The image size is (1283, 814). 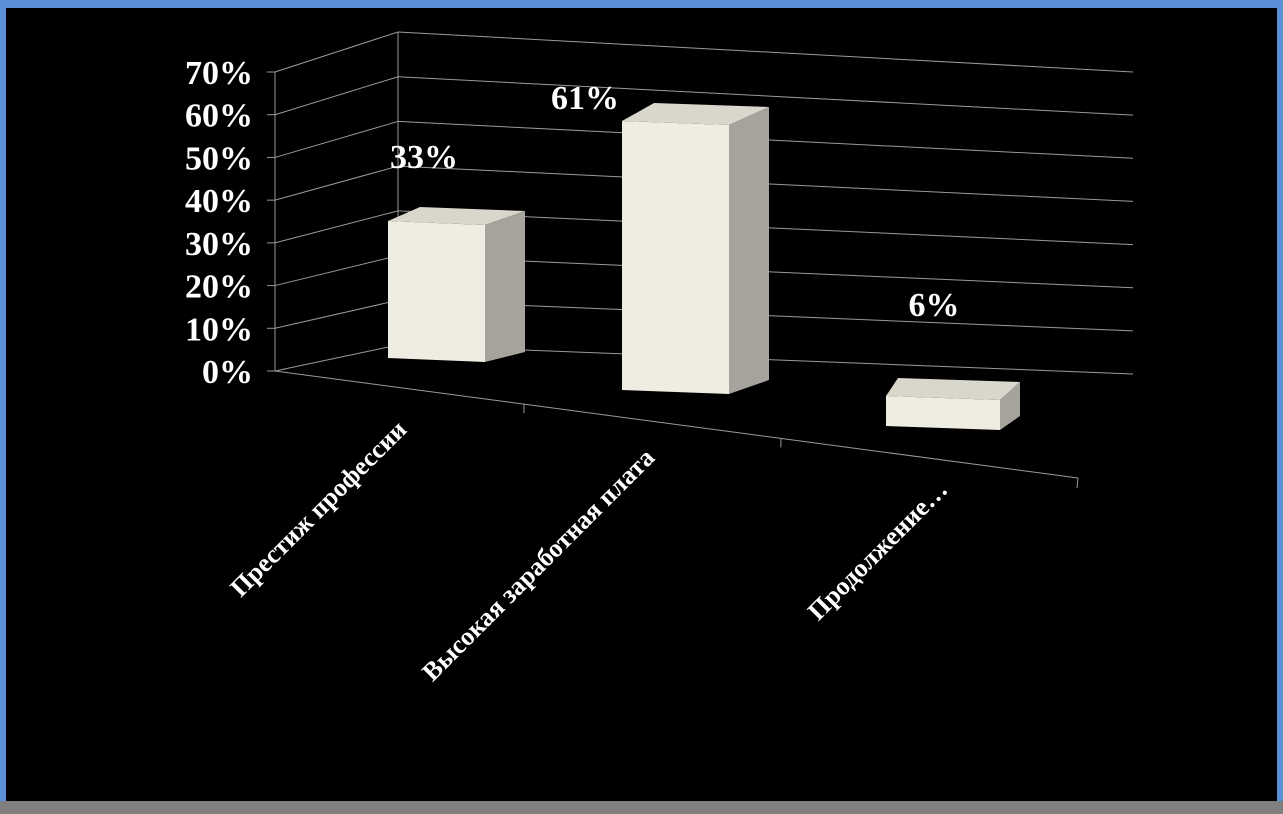 What do you see at coordinates (219, 223) in the screenshot?
I see `y-axis-tick-labels: 0% 10% 20% 30% 40% 50% 60% 70%` at bounding box center [219, 223].